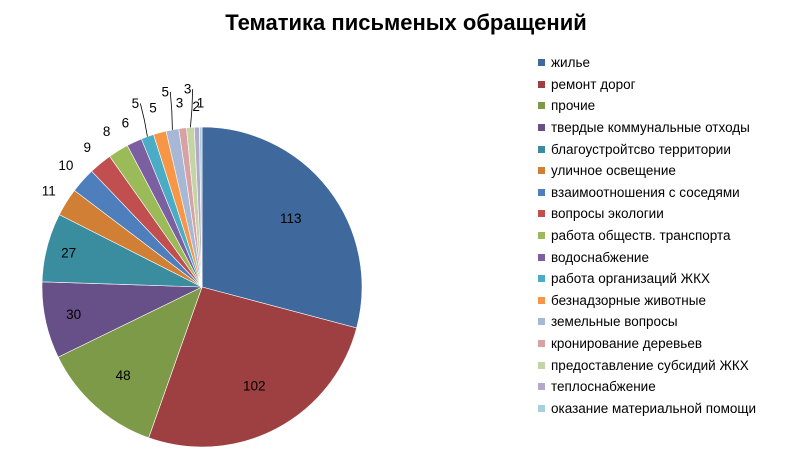 The image size is (804, 462). Describe the element at coordinates (291, 218) in the screenshot. I see `slice-value-label: 113` at that location.